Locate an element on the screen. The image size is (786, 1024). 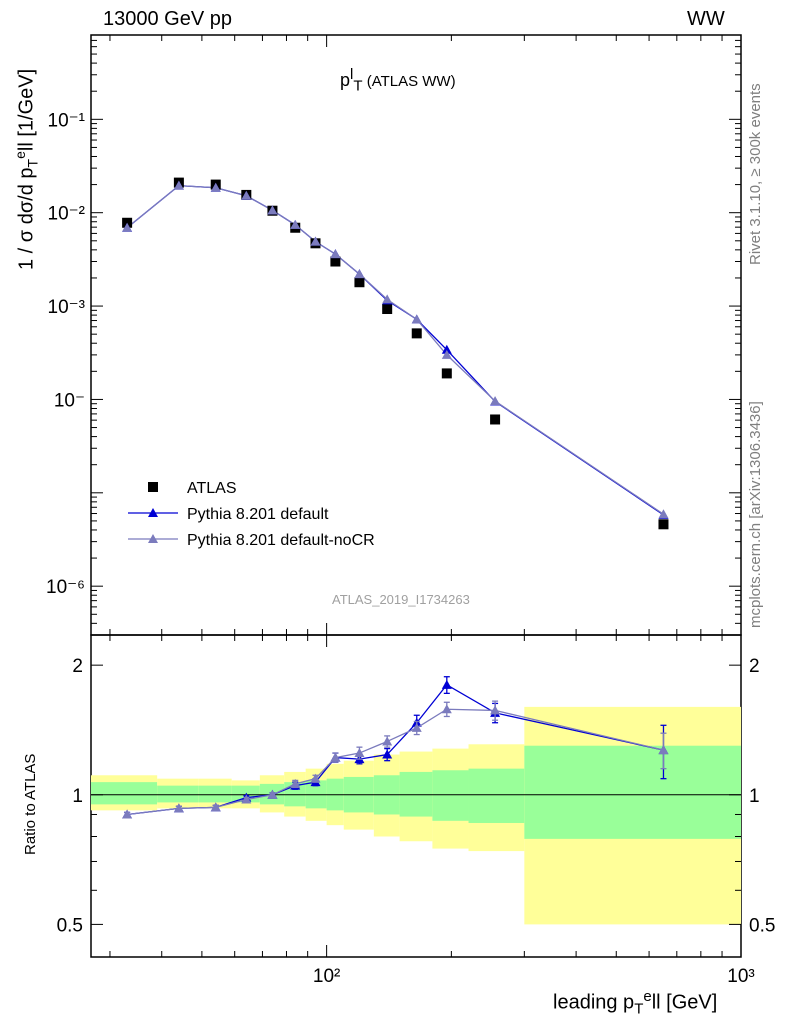
y-tick-label-main: 10⁻⁶ is located at coordinates (65, 587).